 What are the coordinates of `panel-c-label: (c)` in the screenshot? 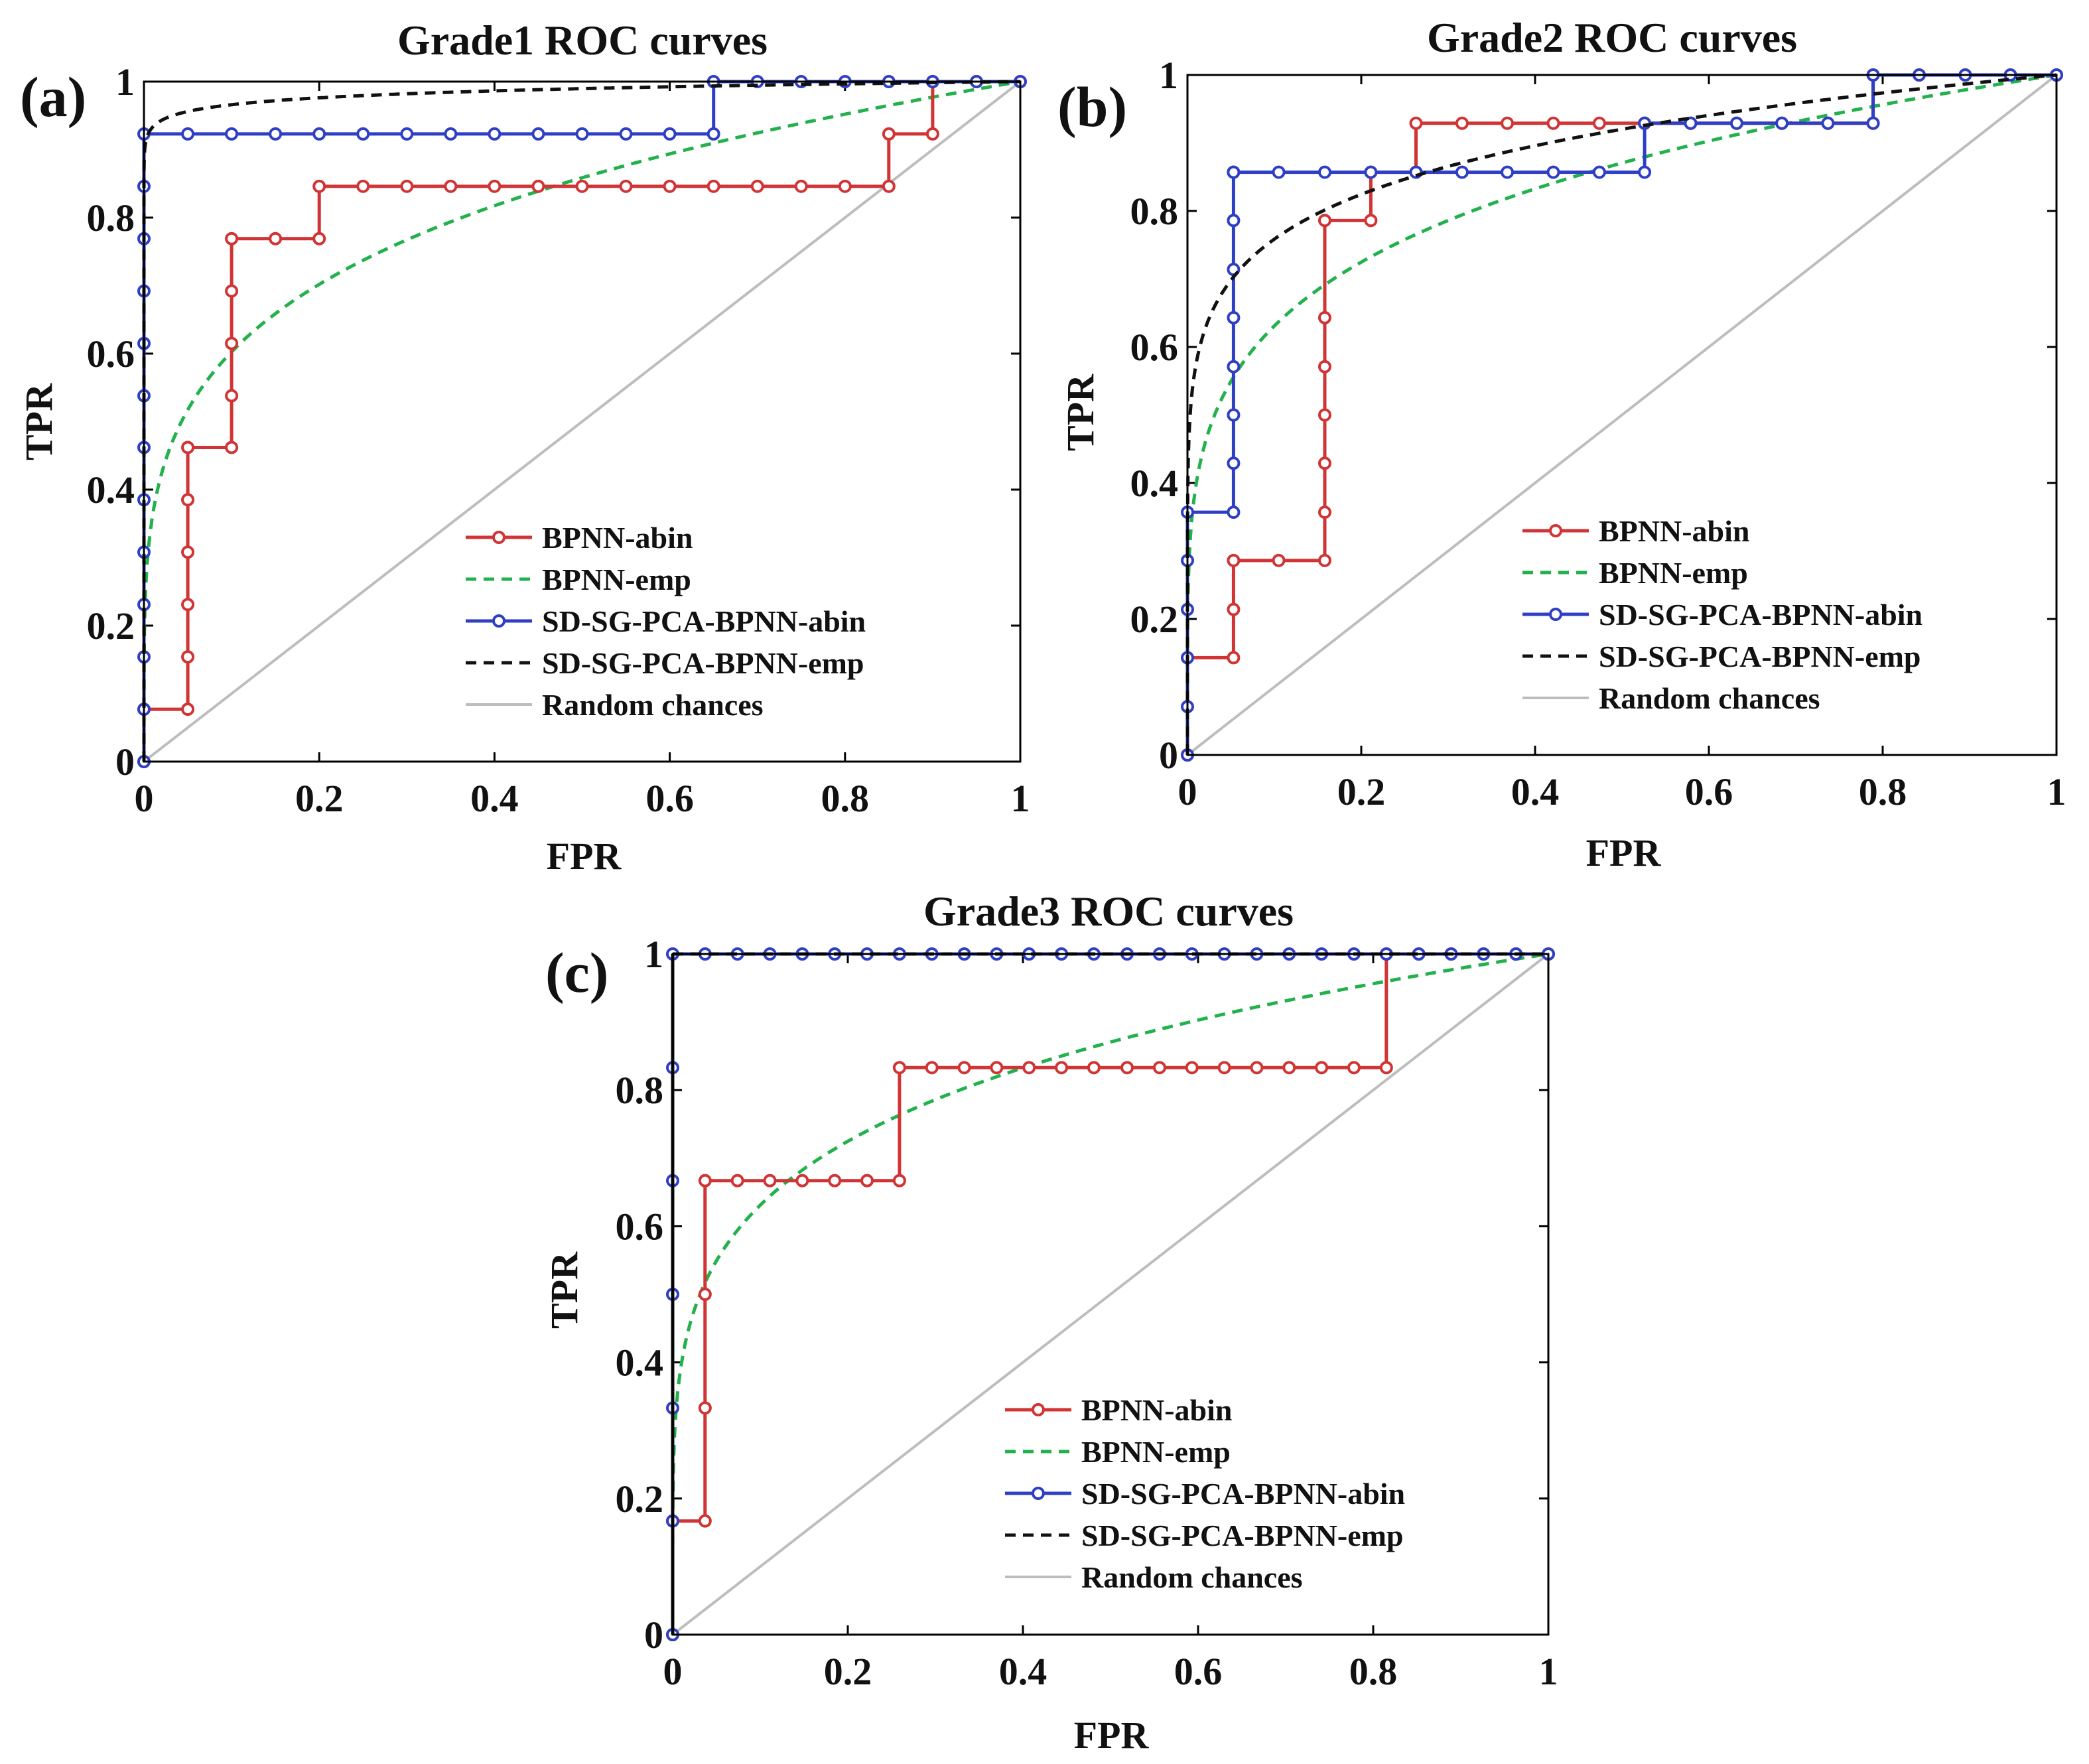 It's located at (576, 973).